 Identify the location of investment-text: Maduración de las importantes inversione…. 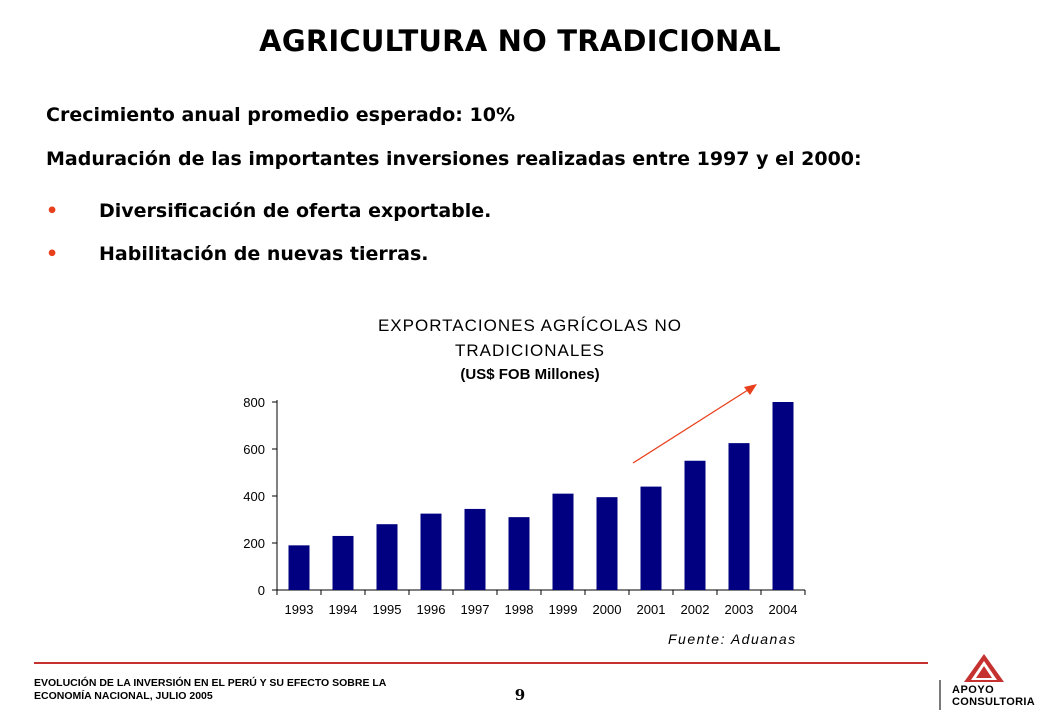
(454, 159).